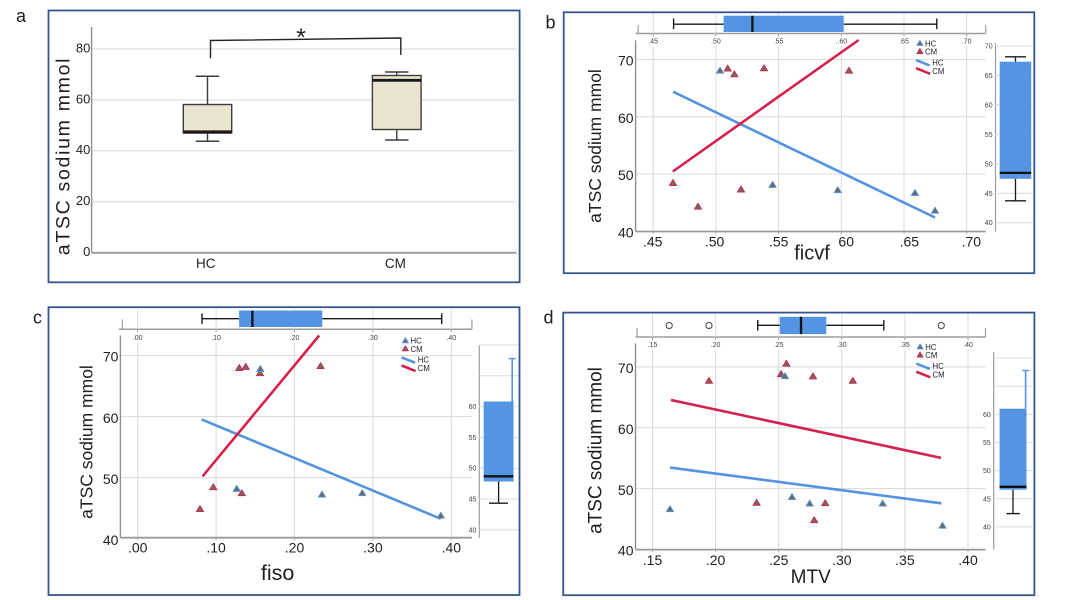  Describe the element at coordinates (841, 42) in the screenshot. I see `svg-text: ..60` at that location.